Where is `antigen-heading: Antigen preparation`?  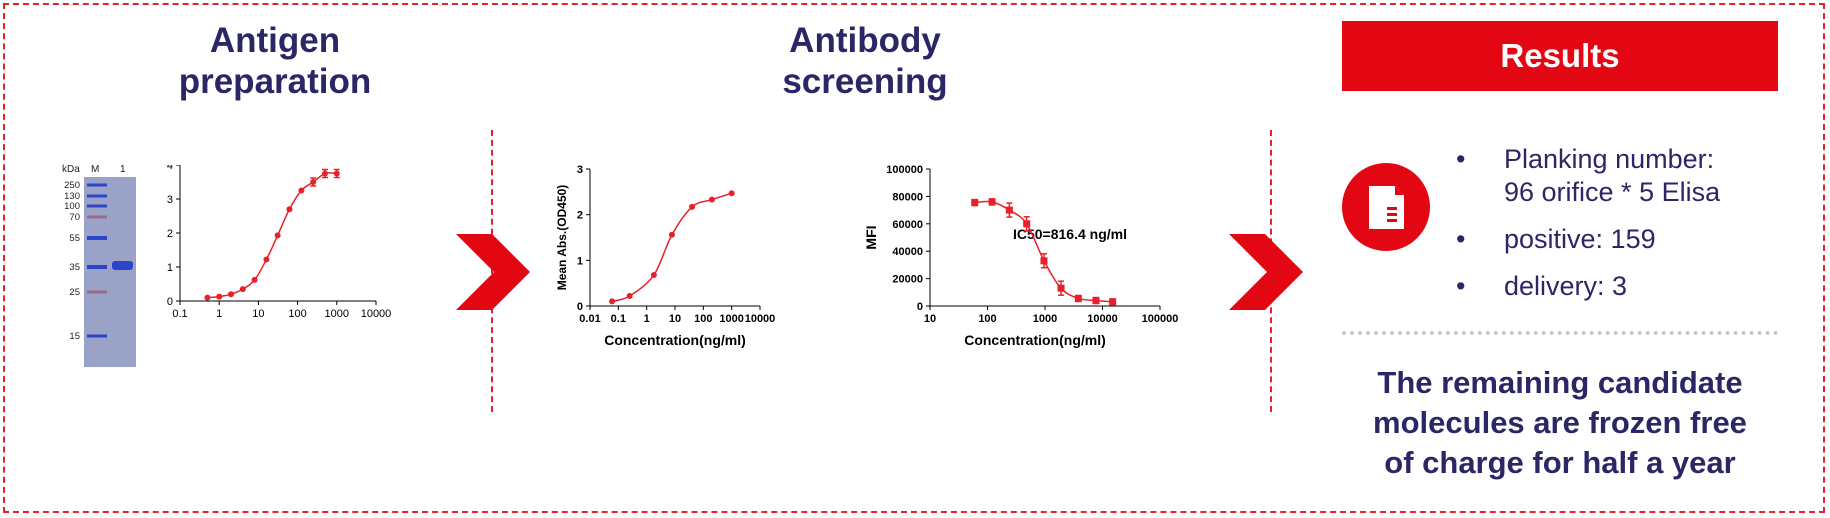
antigen-heading: Antigen preparation is located at coordinates (275, 61).